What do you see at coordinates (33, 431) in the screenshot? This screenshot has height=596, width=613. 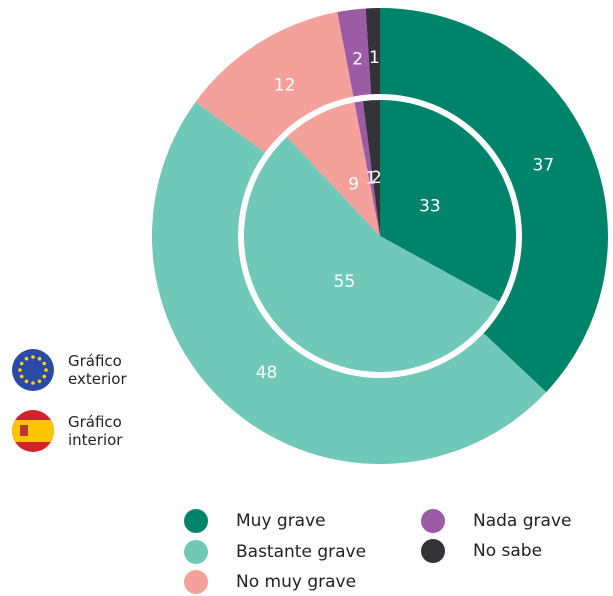 I see `es-flag` at bounding box center [33, 431].